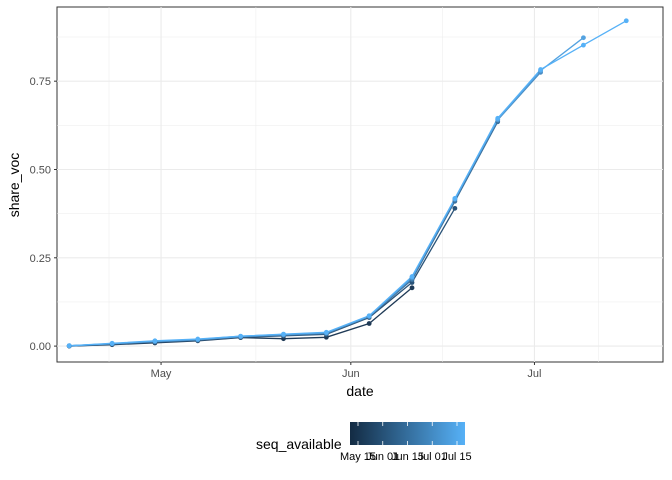  I want to click on x-axis: May Jun Jul, so click(346, 371).